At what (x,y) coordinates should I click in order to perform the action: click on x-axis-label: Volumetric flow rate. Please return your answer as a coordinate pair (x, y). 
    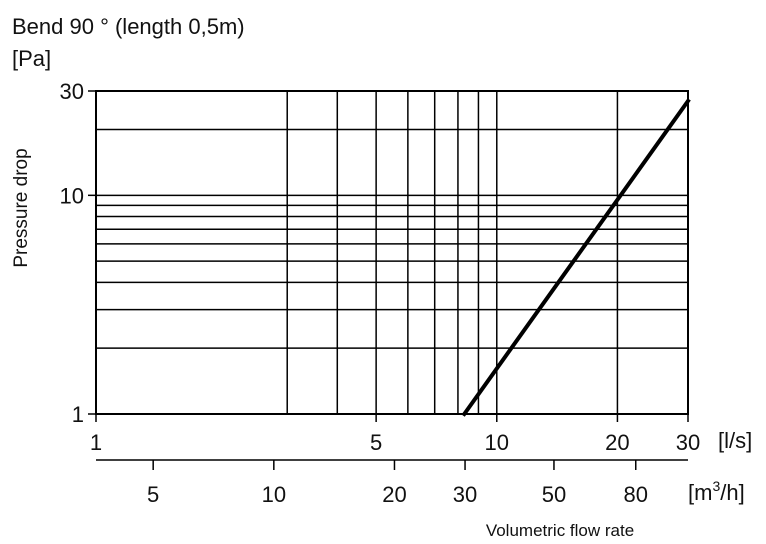
    Looking at the image, I should click on (560, 530).